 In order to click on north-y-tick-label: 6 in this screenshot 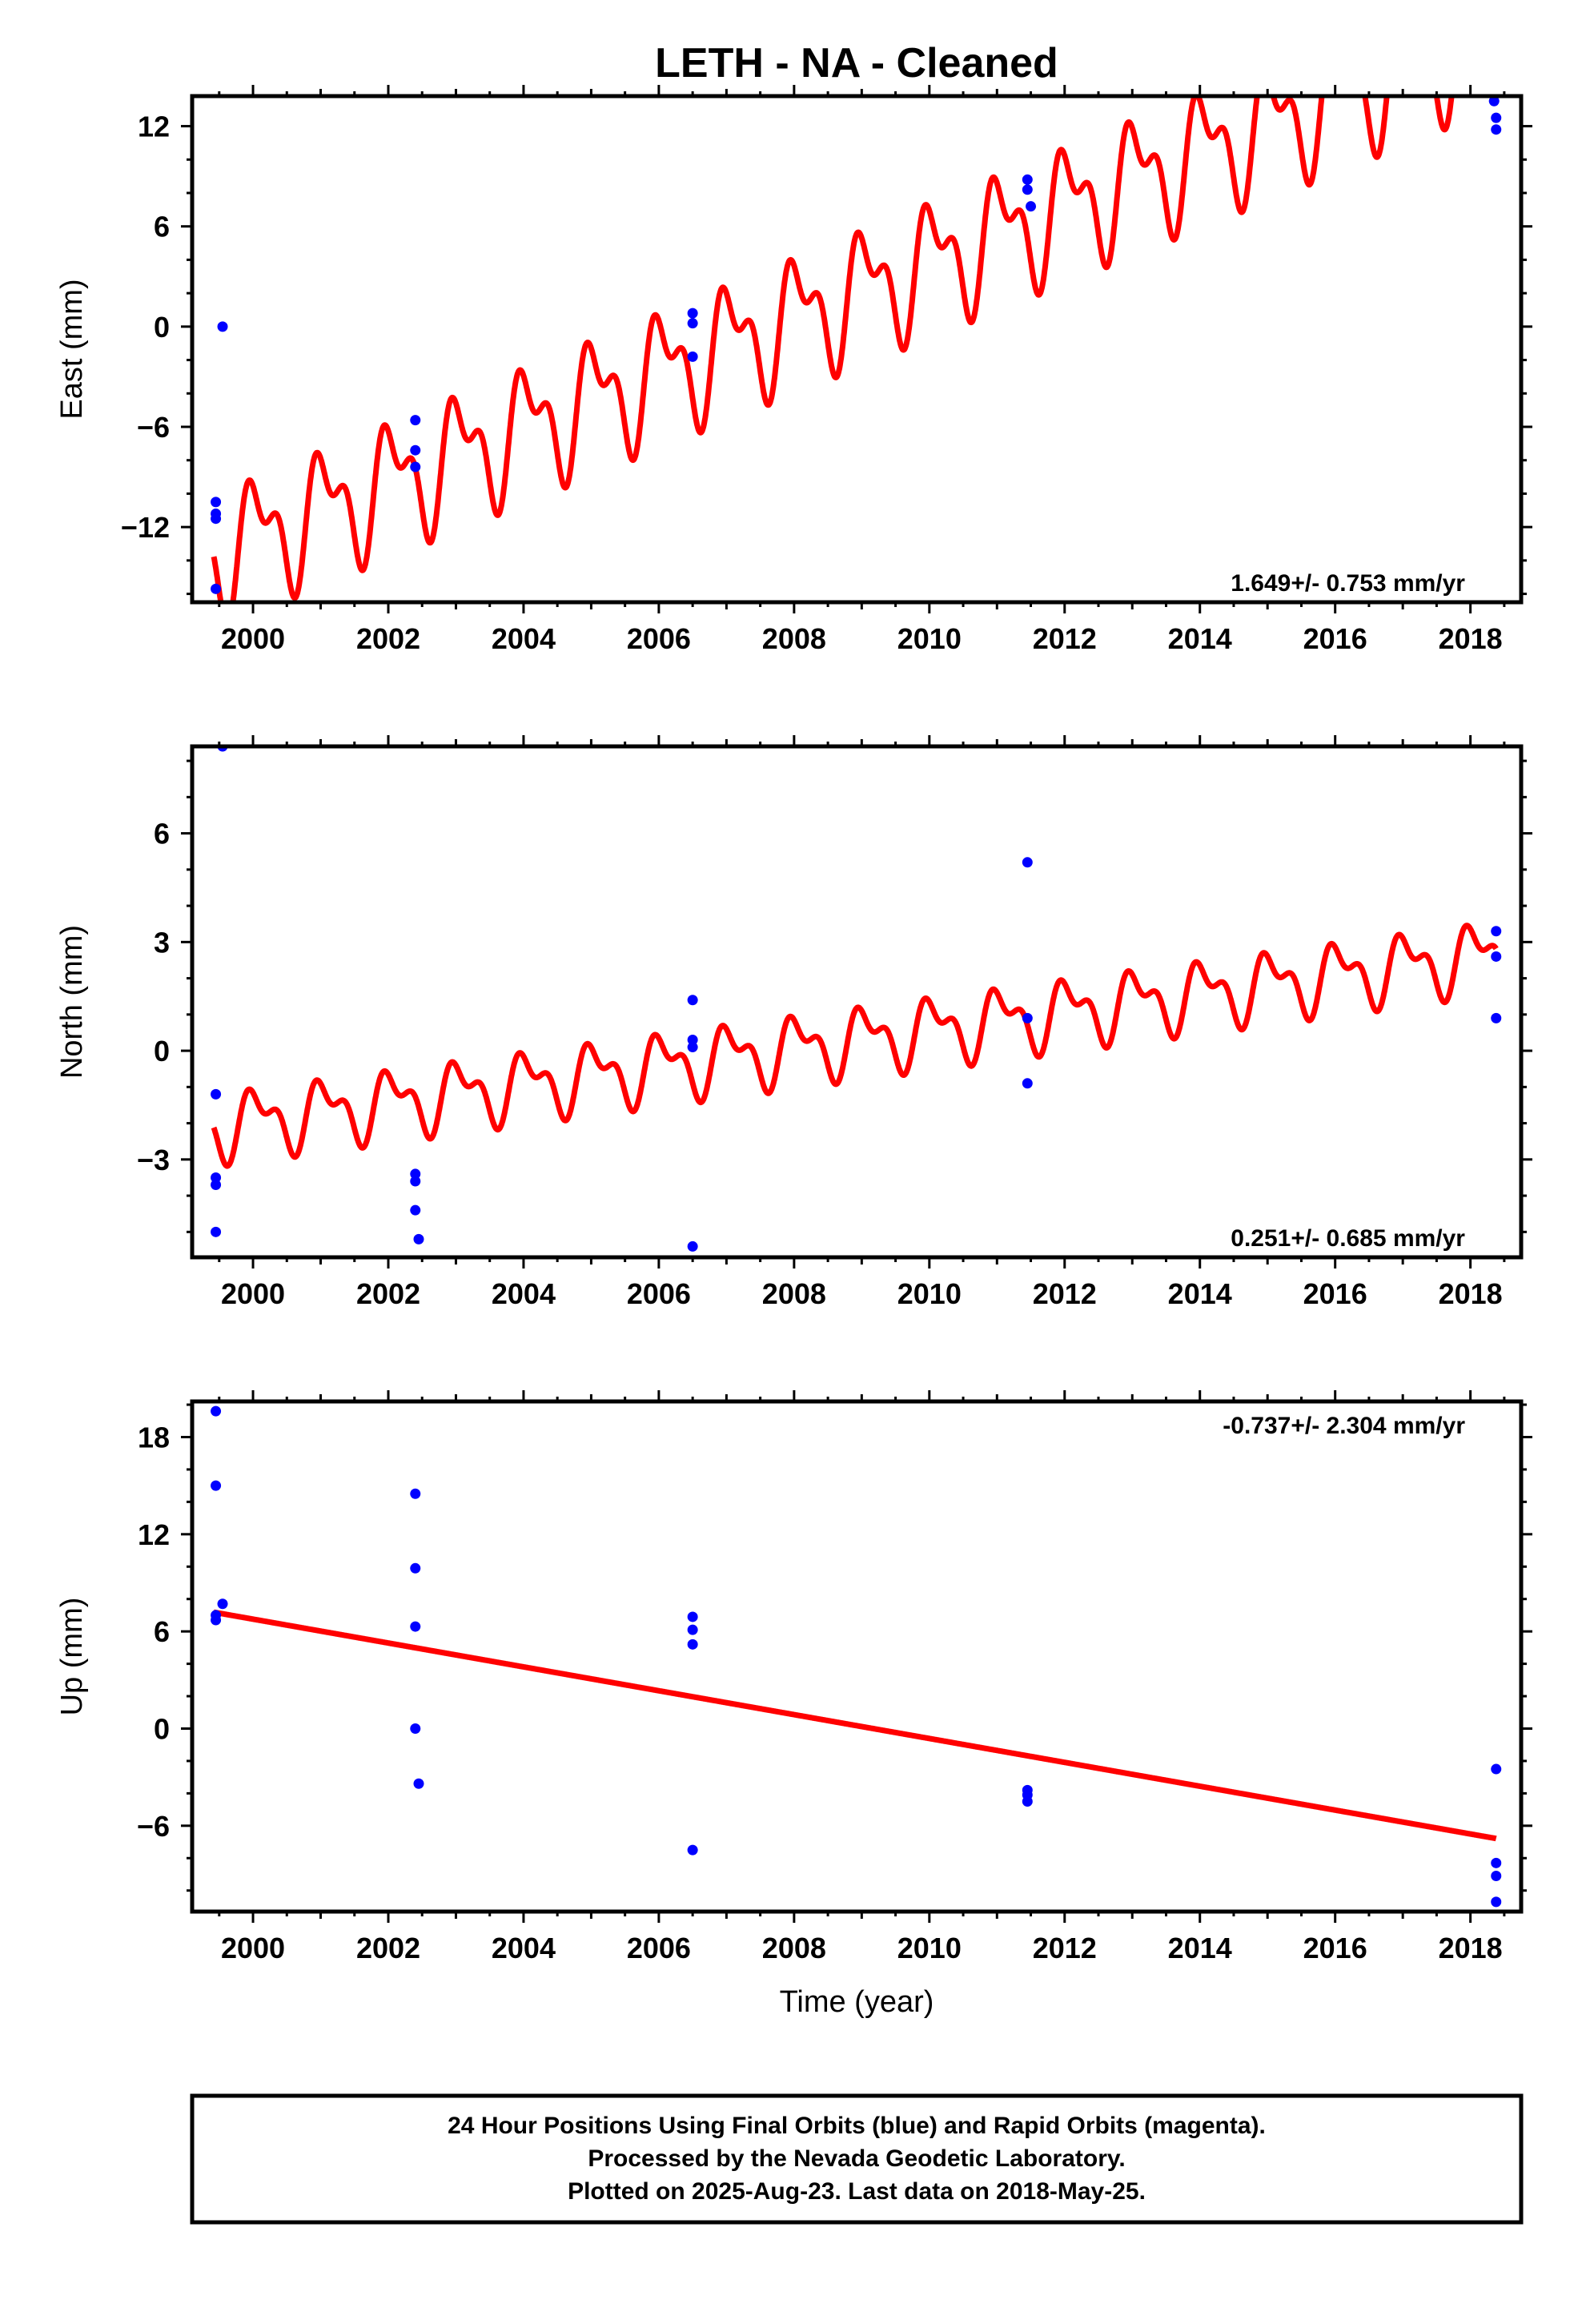, I will do `click(162, 834)`.